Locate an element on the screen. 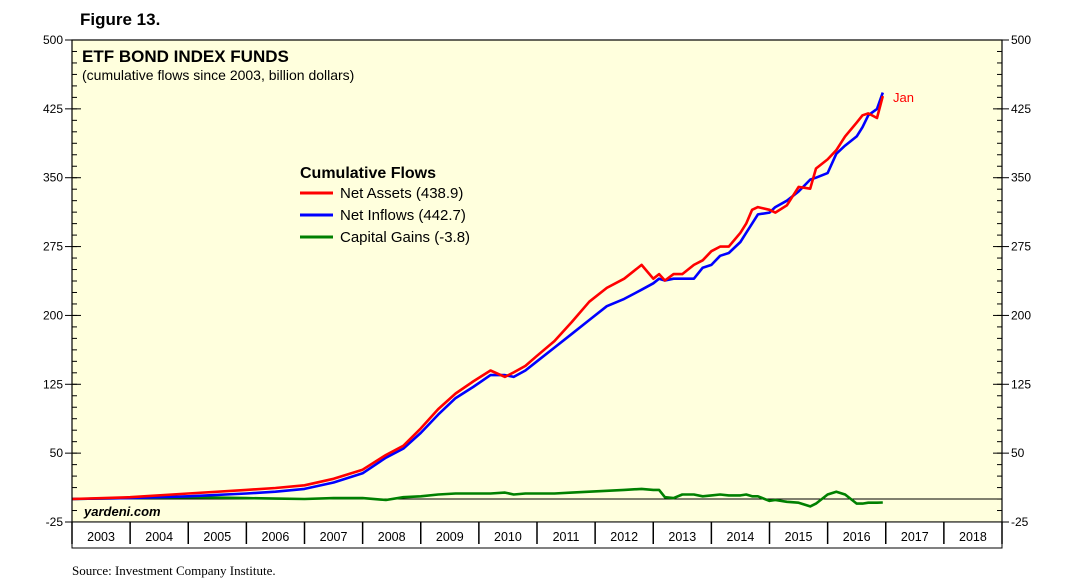 The height and width of the screenshot is (585, 1071). y-tick-label-left: -25 is located at coordinates (55, 522).